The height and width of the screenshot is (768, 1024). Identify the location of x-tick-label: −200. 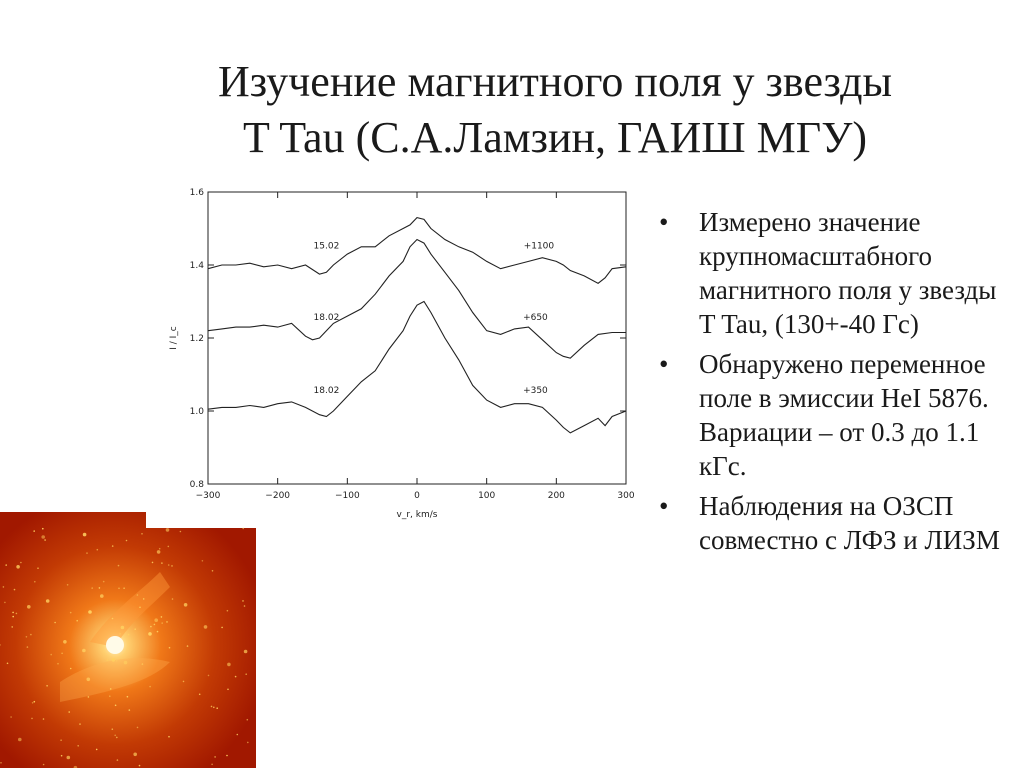
(277, 496).